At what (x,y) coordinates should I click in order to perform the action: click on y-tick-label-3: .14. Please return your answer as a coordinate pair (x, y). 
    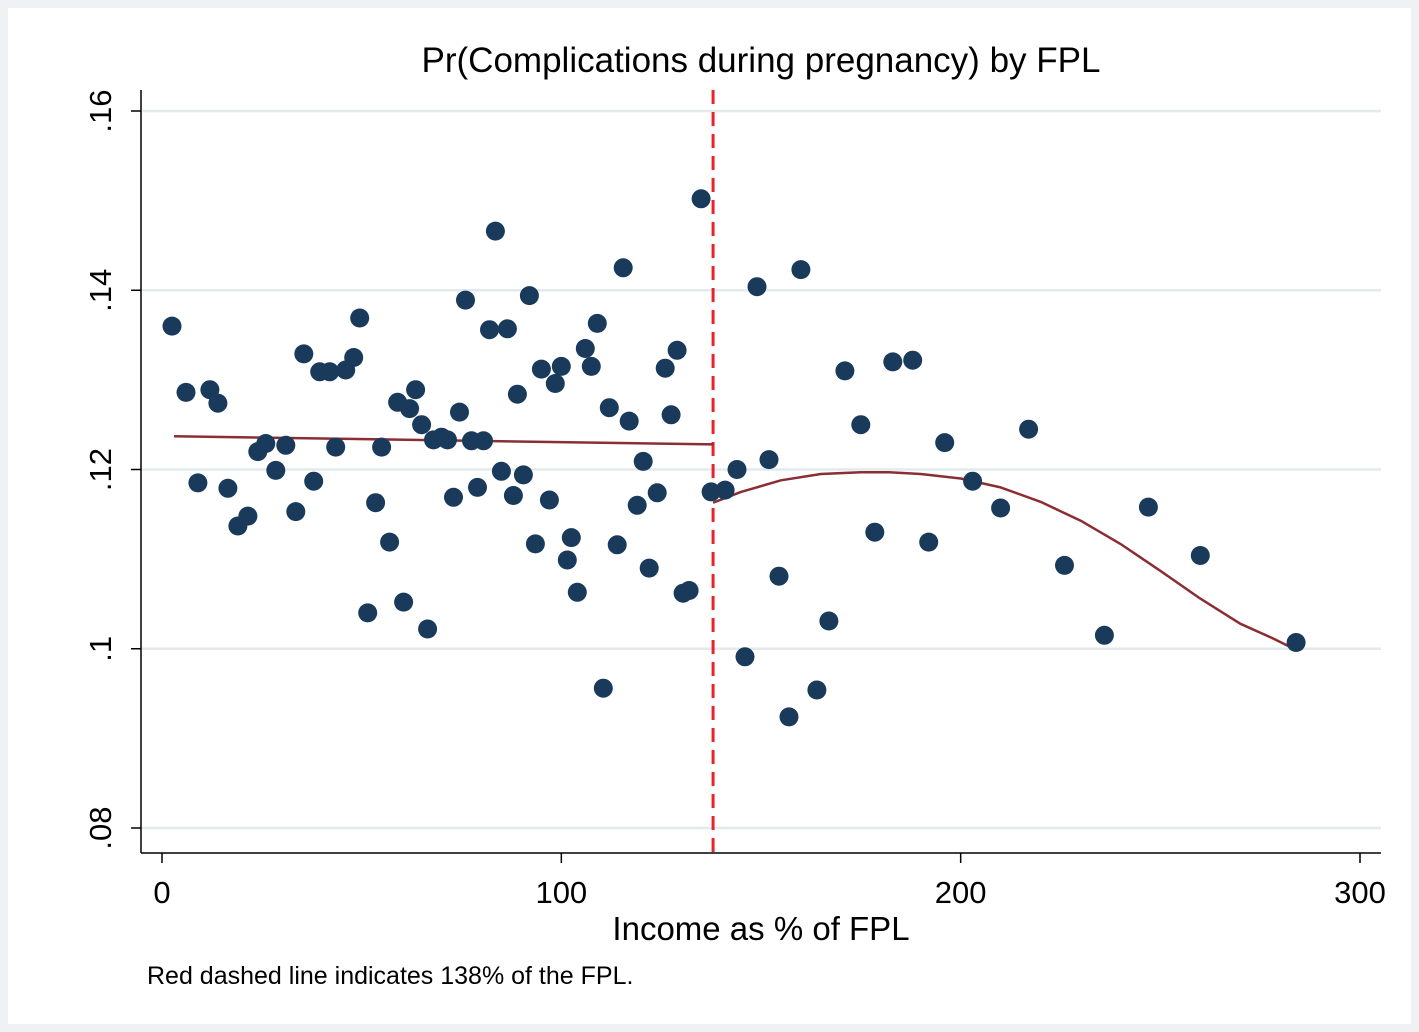
    Looking at the image, I should click on (100, 290).